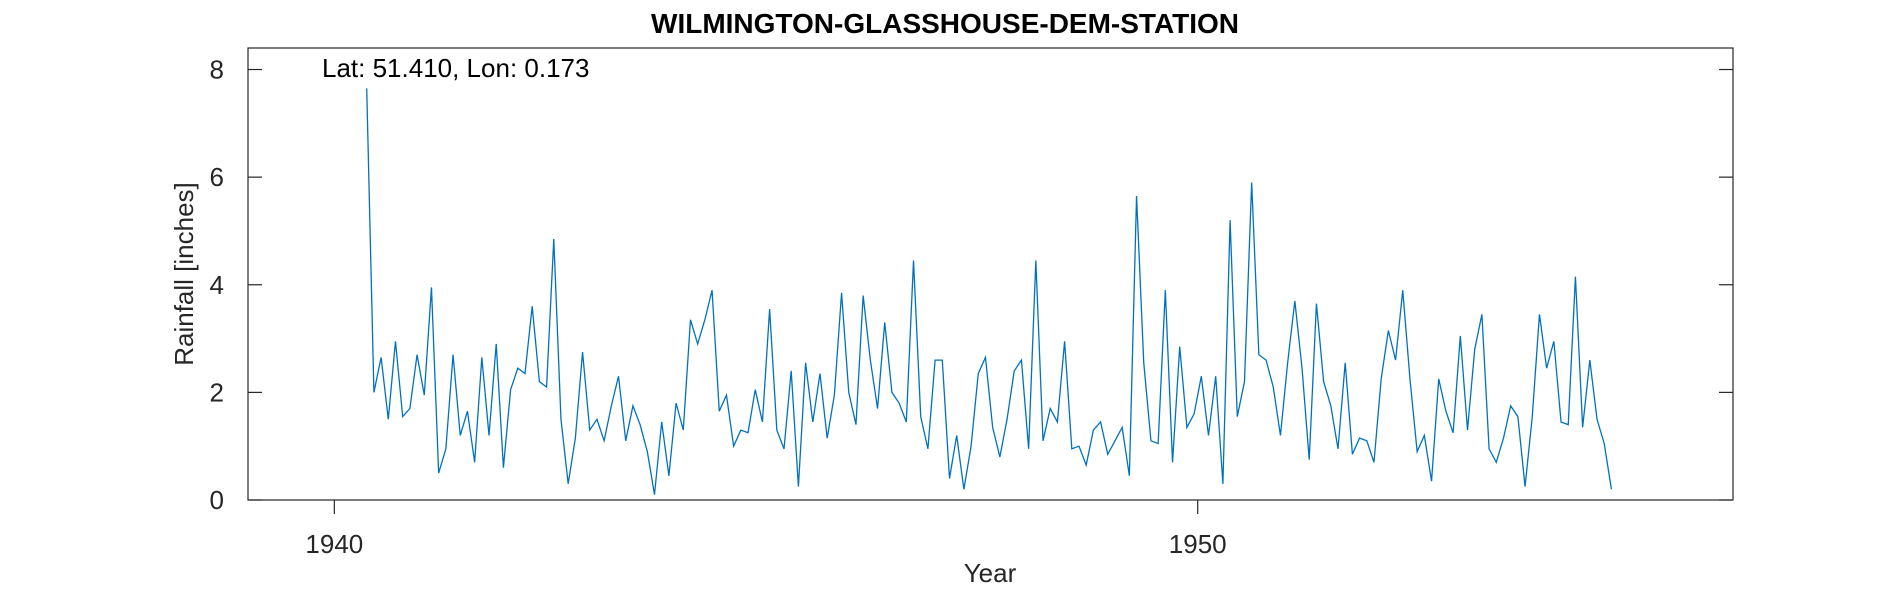 The image size is (1890, 591). Describe the element at coordinates (1198, 544) in the screenshot. I see `x-tick-label: 1950` at that location.